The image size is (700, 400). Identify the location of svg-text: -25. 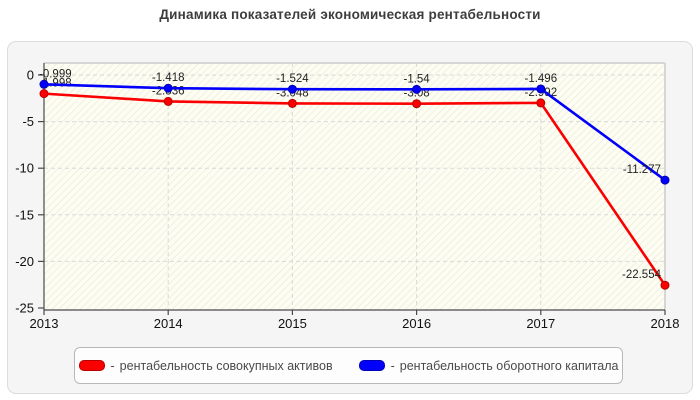
(24, 308).